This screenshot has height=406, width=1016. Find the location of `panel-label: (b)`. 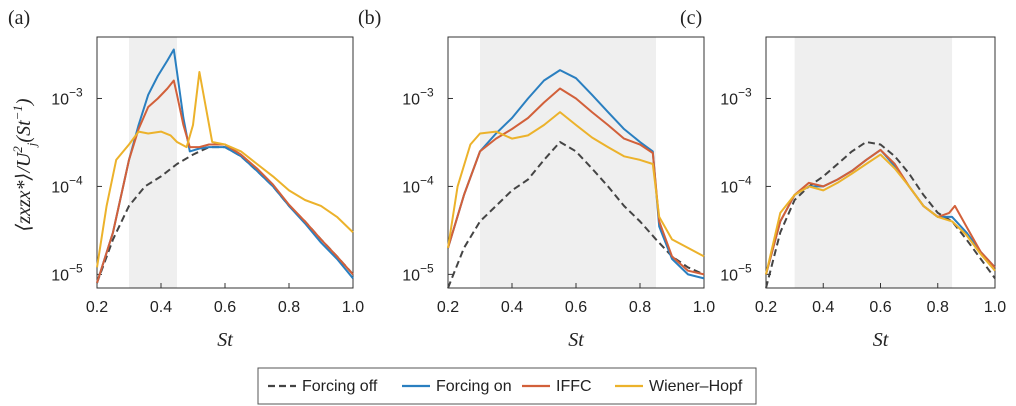

panel-label: (b) is located at coordinates (369, 18).